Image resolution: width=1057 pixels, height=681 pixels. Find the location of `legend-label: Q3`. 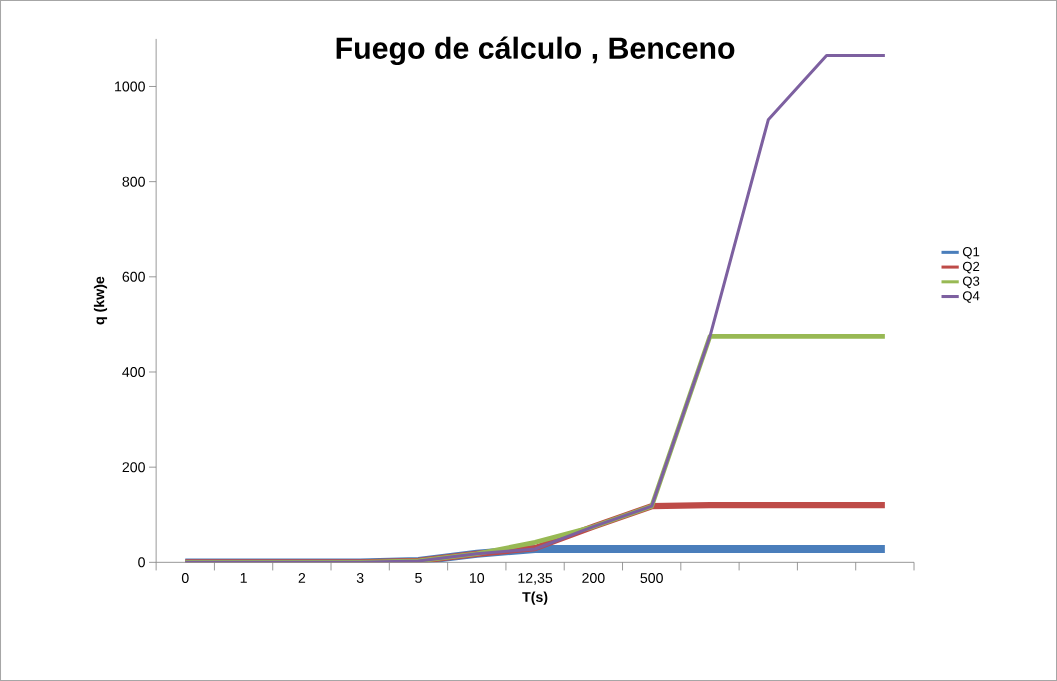

legend-label: Q3 is located at coordinates (971, 282).